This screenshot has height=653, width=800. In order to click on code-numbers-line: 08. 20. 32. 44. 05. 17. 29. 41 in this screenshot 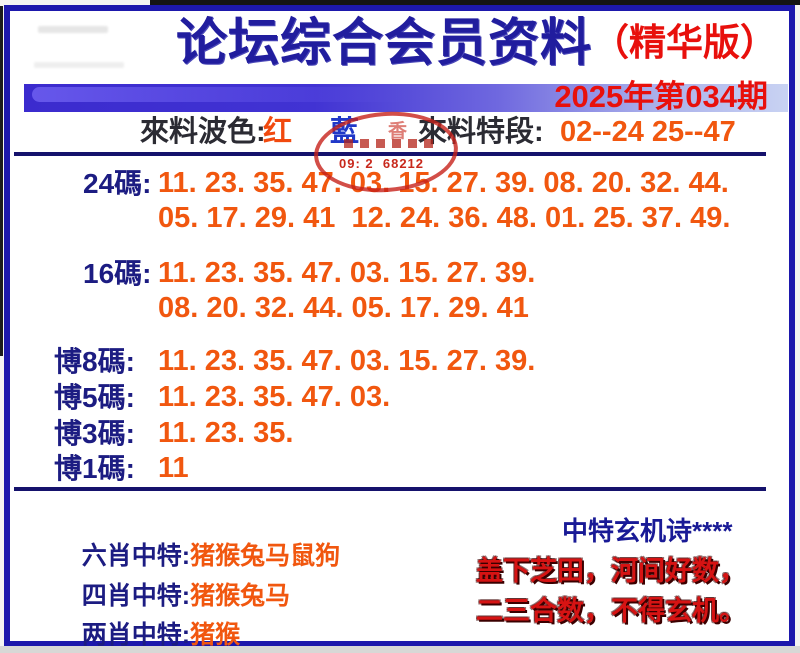, I will do `click(343, 308)`.